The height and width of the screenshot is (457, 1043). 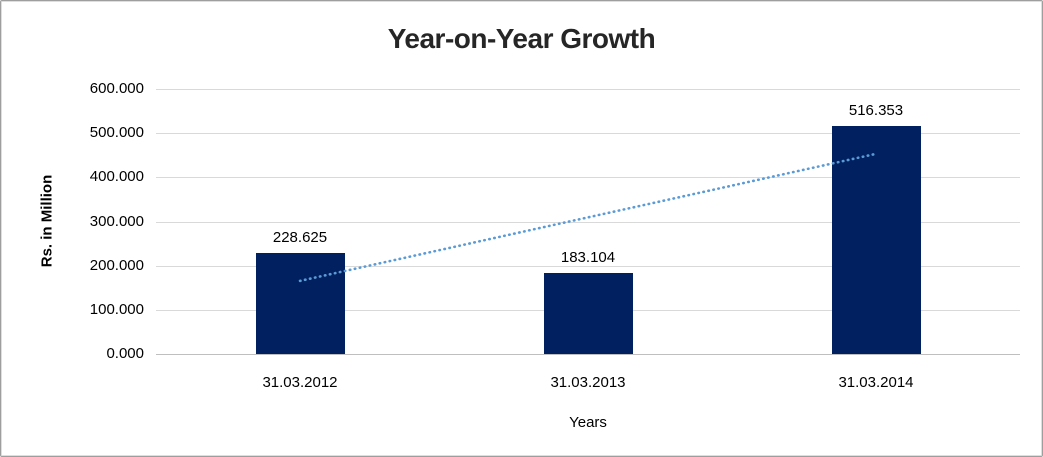 What do you see at coordinates (300, 237) in the screenshot?
I see `bar-value-label: 228.625` at bounding box center [300, 237].